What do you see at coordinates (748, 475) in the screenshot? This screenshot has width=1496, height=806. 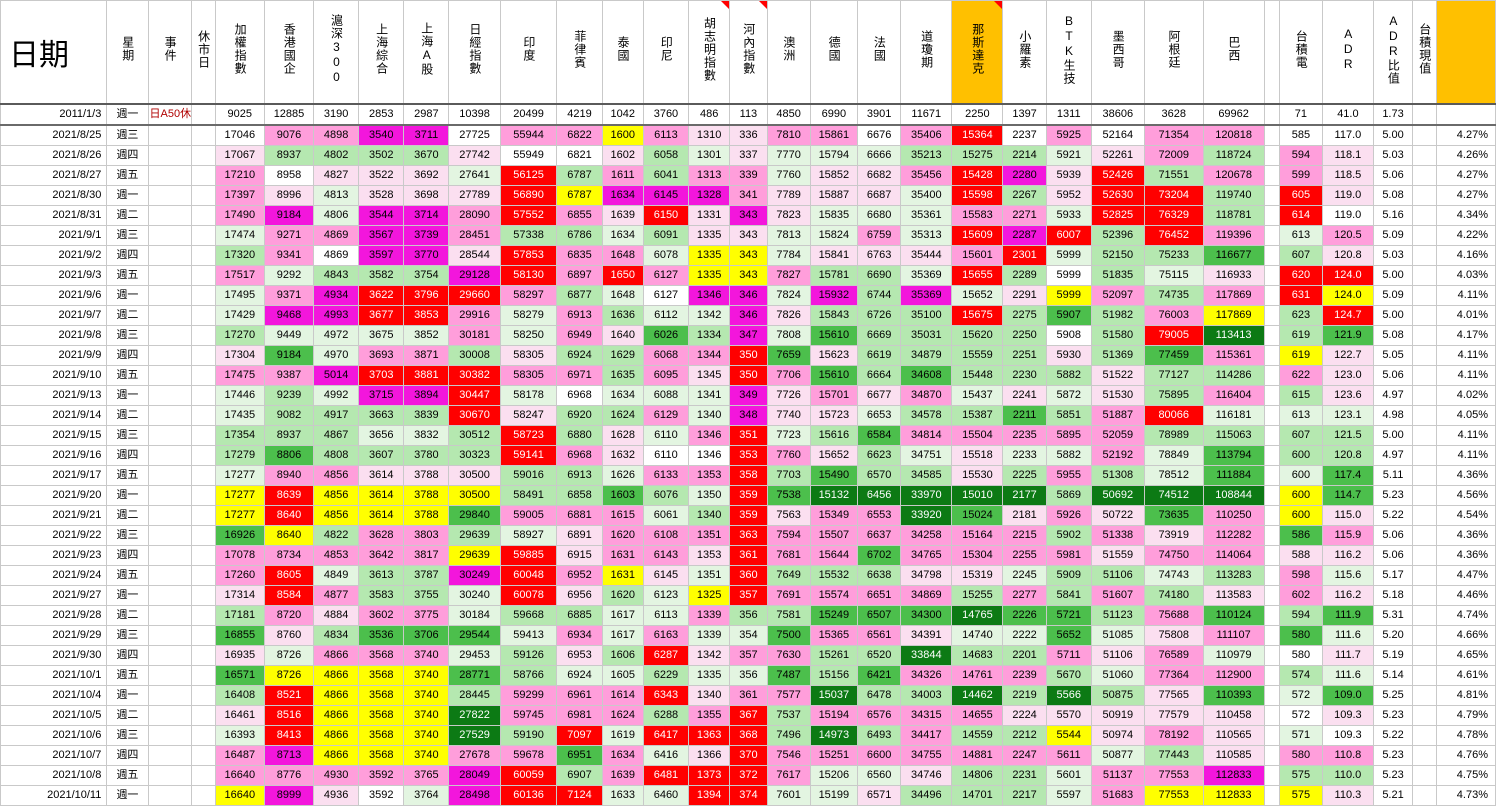 I see `cell-hanoi: 358` at bounding box center [748, 475].